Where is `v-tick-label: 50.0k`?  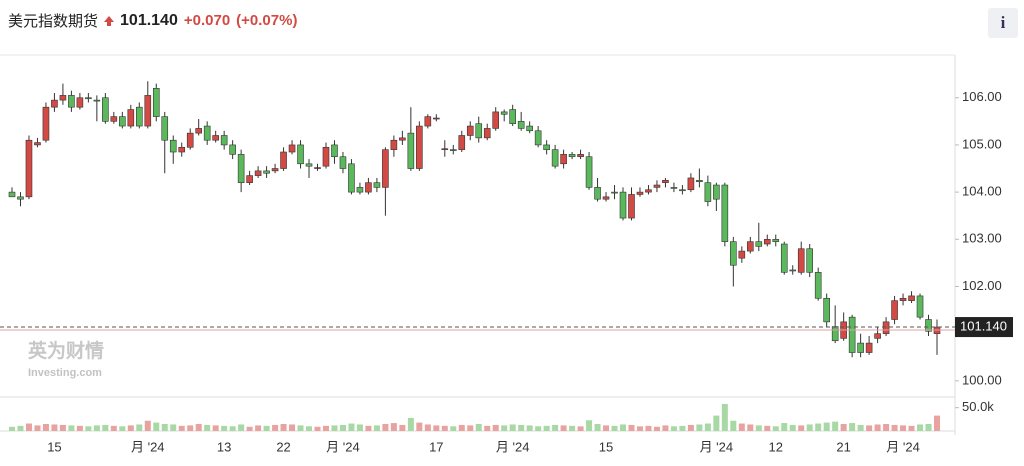 v-tick-label: 50.0k is located at coordinates (978, 406).